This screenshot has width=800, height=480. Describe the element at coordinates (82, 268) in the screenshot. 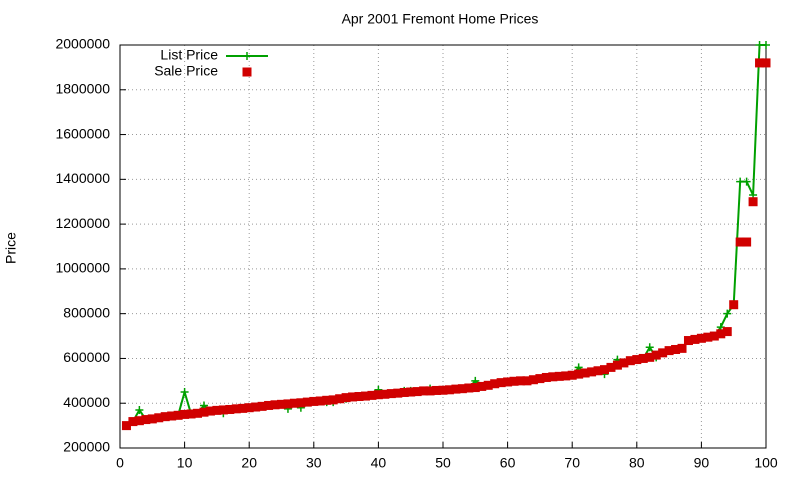

I see `y-tick-label: 1000000` at that location.